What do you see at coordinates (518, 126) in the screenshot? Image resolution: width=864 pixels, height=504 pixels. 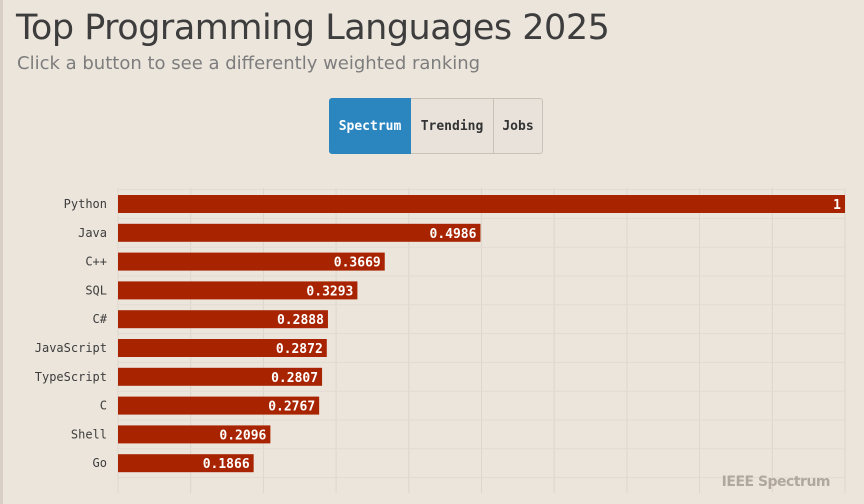 I see `jobs-button: Jobs` at bounding box center [518, 126].